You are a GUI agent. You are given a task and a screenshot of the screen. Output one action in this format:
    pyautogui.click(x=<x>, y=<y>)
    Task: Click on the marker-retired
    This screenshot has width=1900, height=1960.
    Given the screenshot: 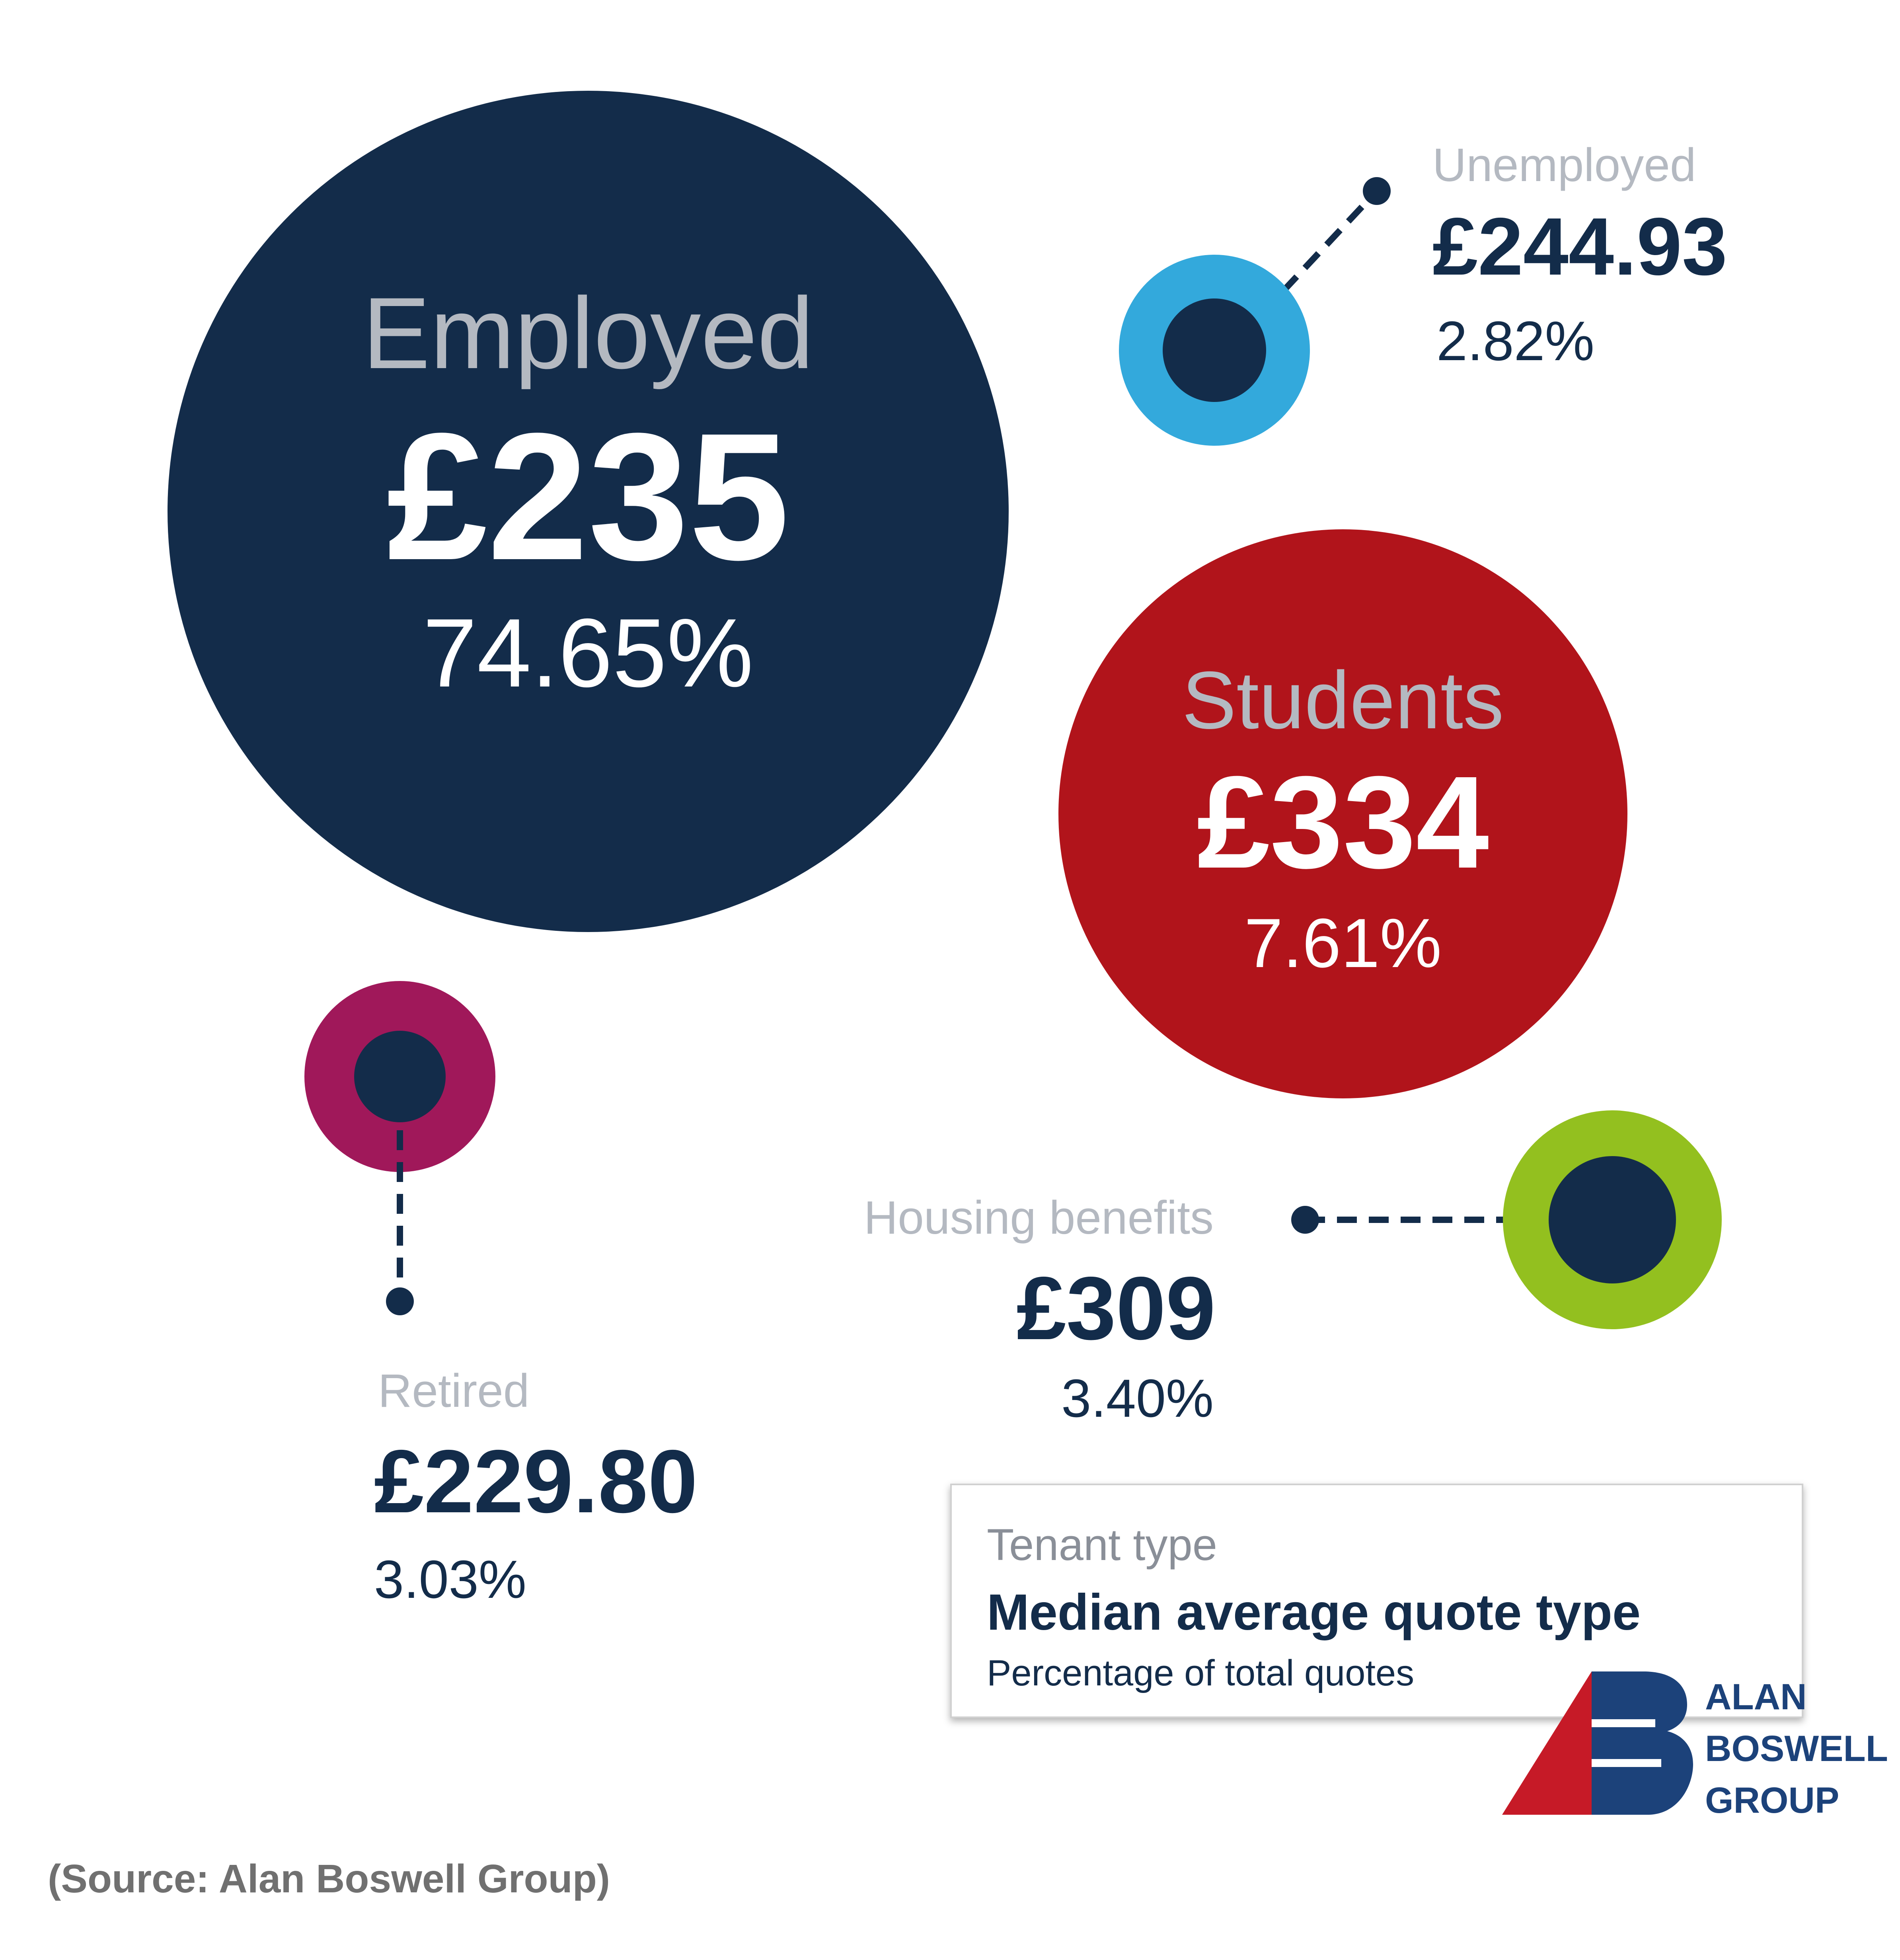 What is the action you would take?
    pyautogui.click(x=399, y=1148)
    